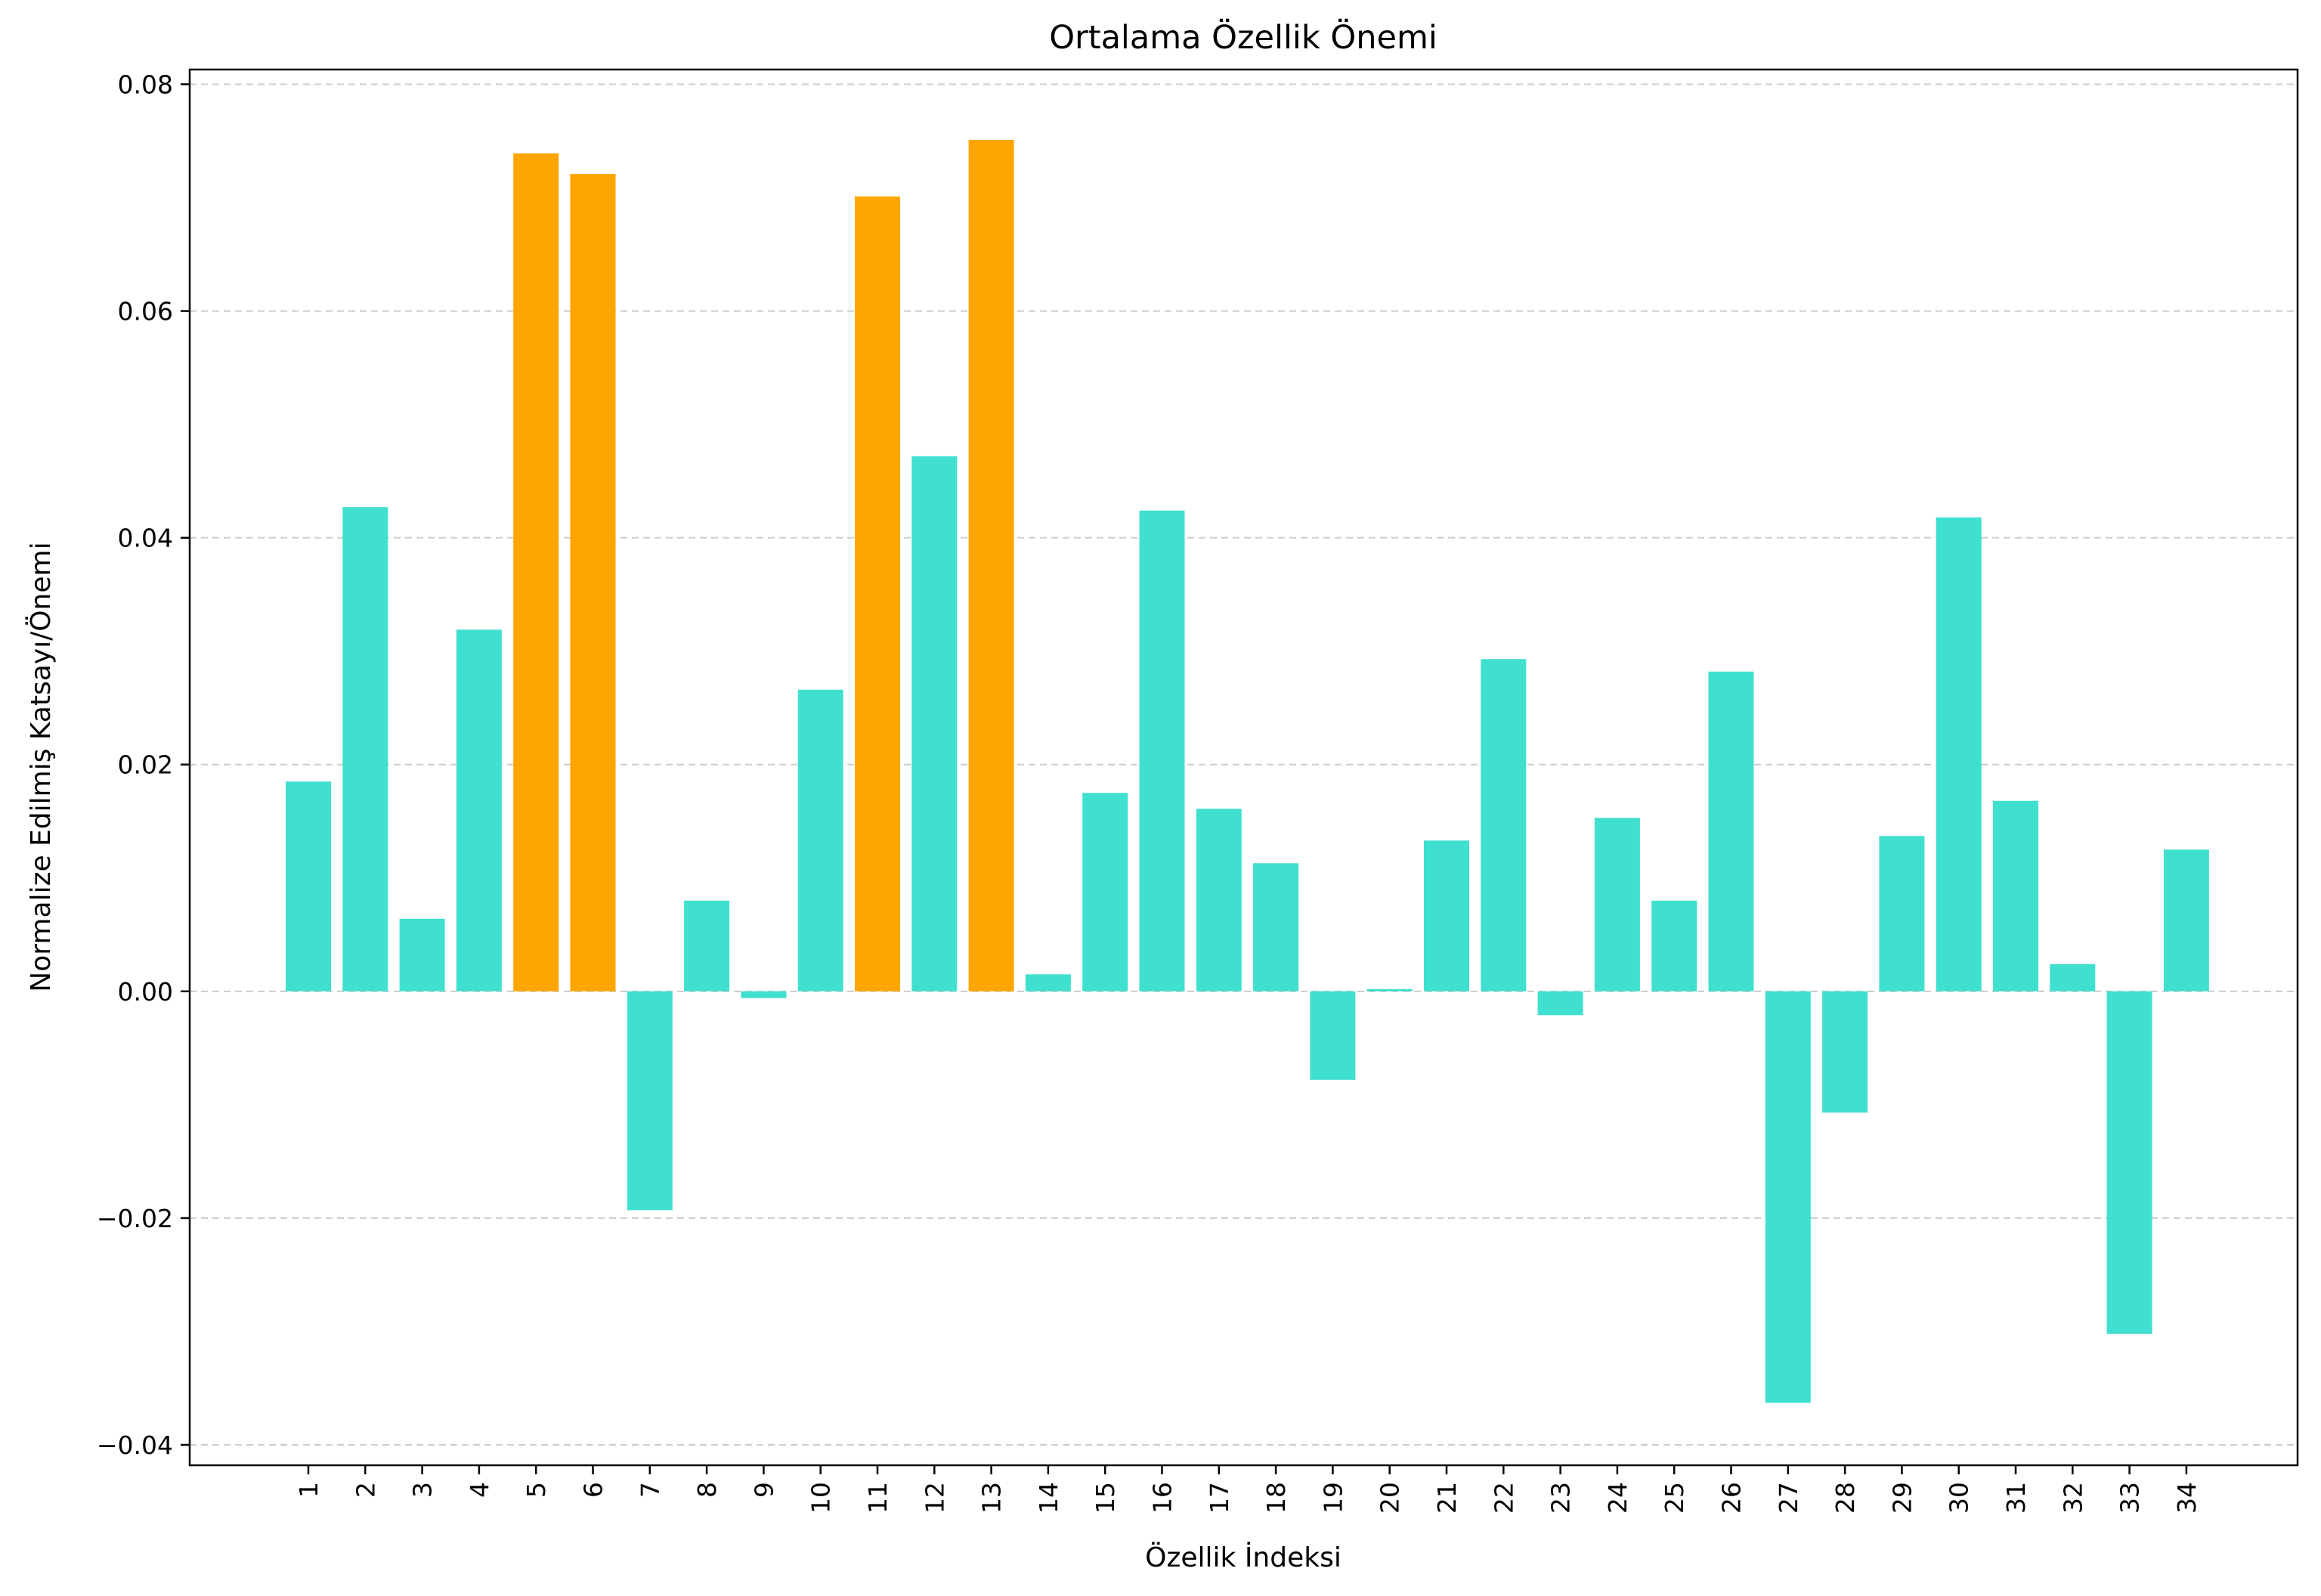 This screenshot has height=1596, width=2321. What do you see at coordinates (821, 1498) in the screenshot?
I see `x-tick-label: 10` at bounding box center [821, 1498].